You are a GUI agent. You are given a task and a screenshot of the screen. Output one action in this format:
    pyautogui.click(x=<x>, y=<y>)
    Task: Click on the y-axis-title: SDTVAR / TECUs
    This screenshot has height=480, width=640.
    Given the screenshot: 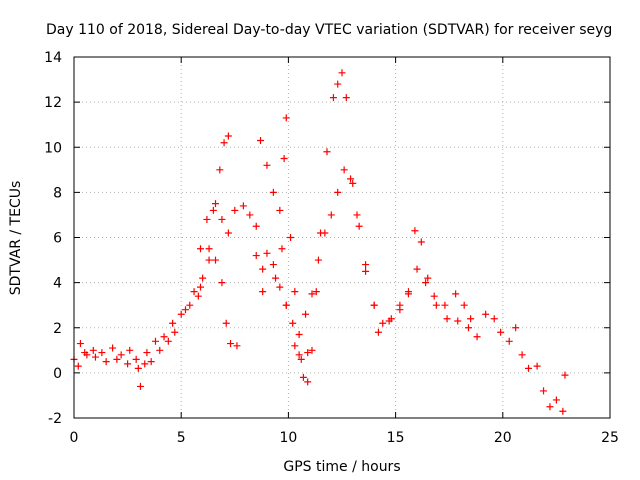 What is the action you would take?
    pyautogui.click(x=16, y=238)
    